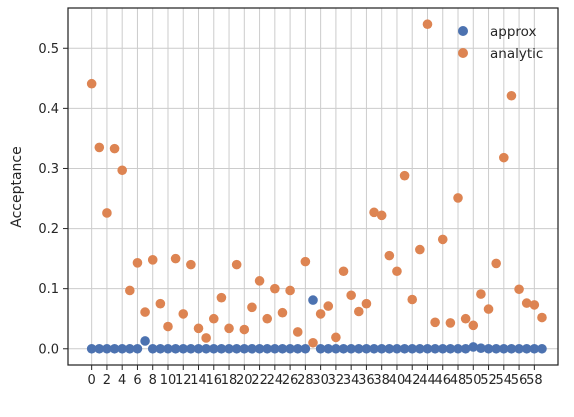  Describe the element at coordinates (305, 380) in the screenshot. I see `x-tick-label: 28` at that location.